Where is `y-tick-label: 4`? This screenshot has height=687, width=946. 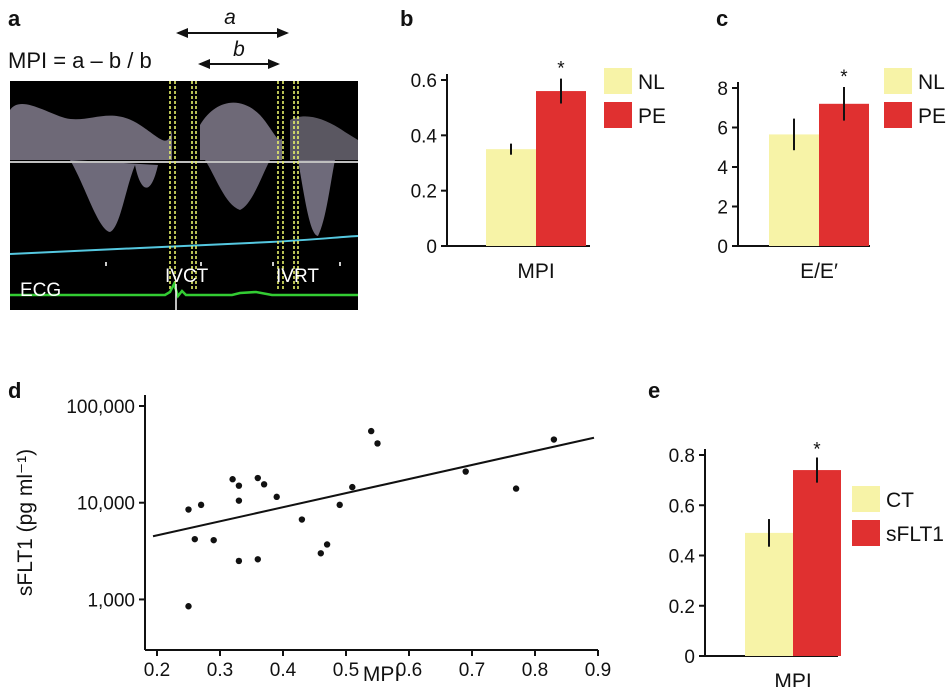 y-tick-label: 4 is located at coordinates (722, 168).